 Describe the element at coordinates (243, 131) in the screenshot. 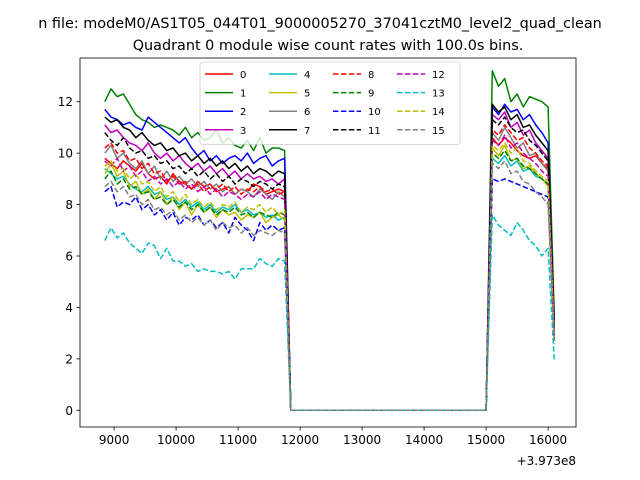

I see `legend-label-3: 3` at that location.